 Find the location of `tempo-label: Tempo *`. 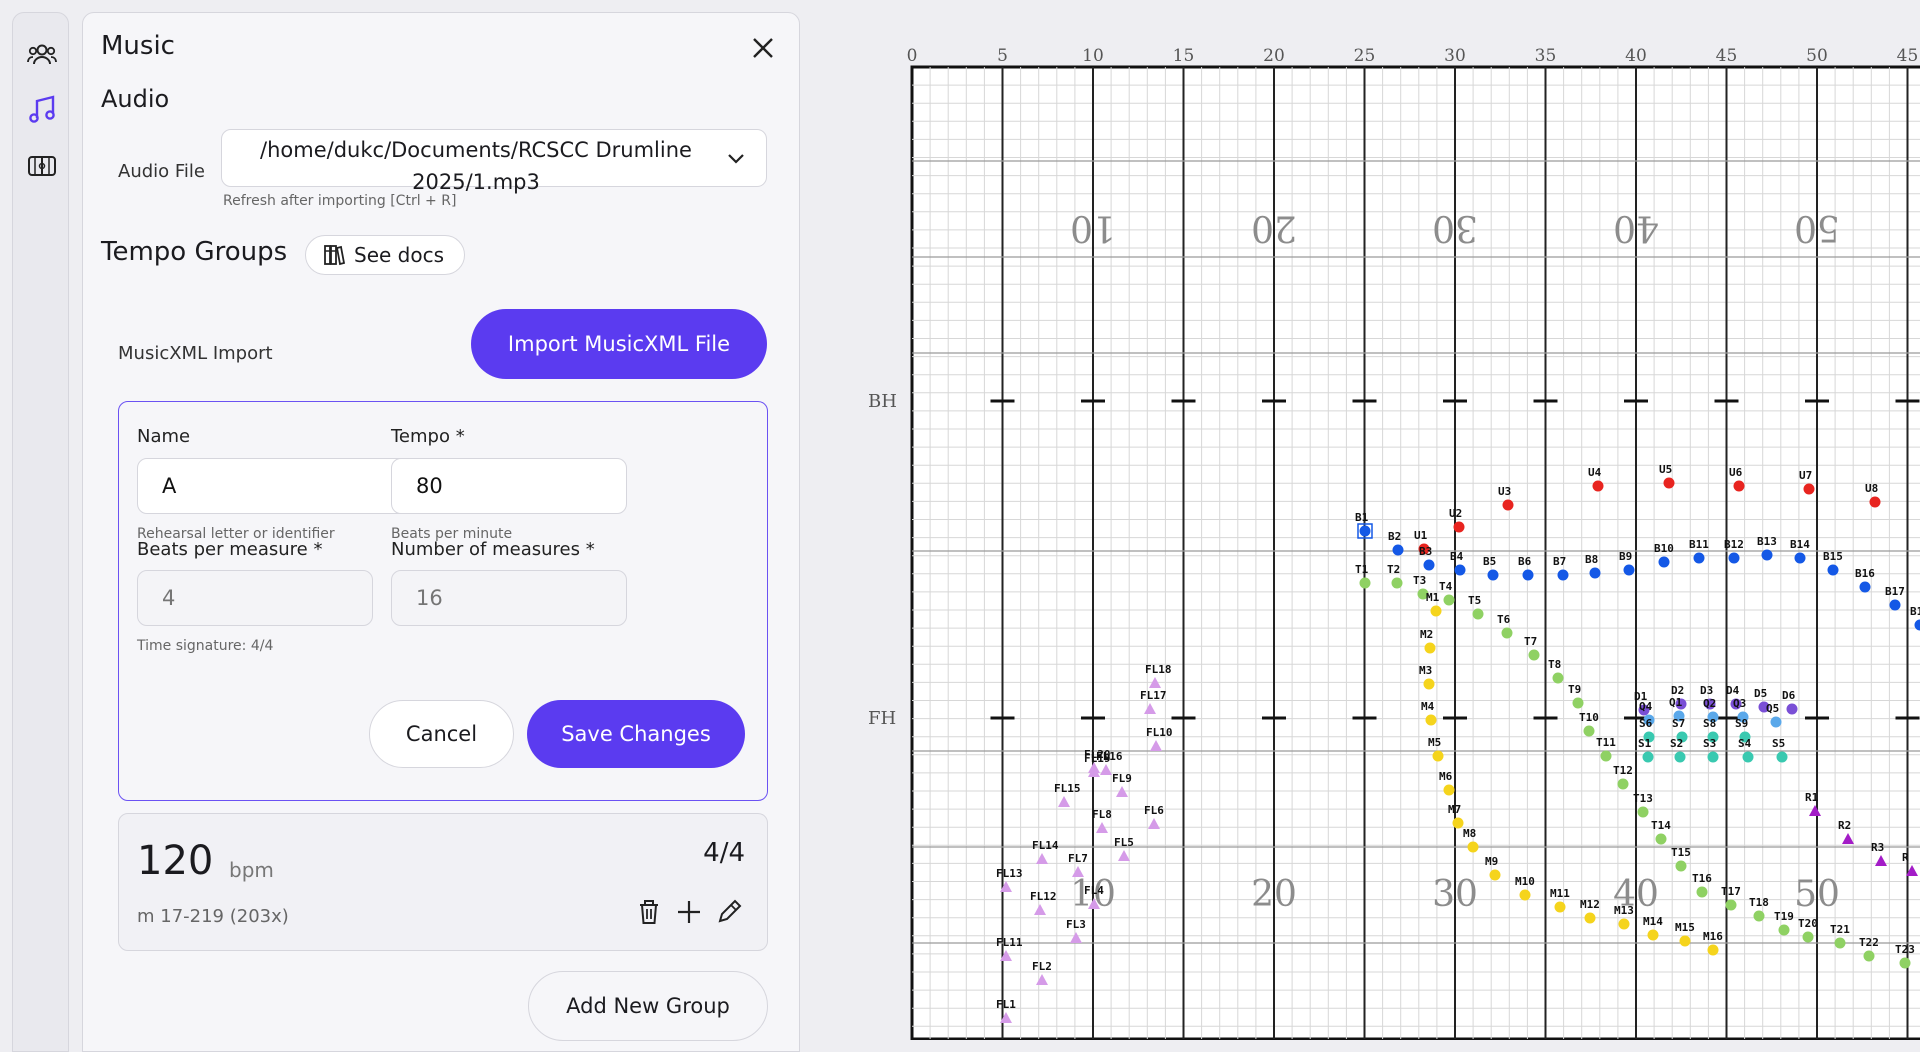

tempo-label: Tempo * is located at coordinates (428, 436).